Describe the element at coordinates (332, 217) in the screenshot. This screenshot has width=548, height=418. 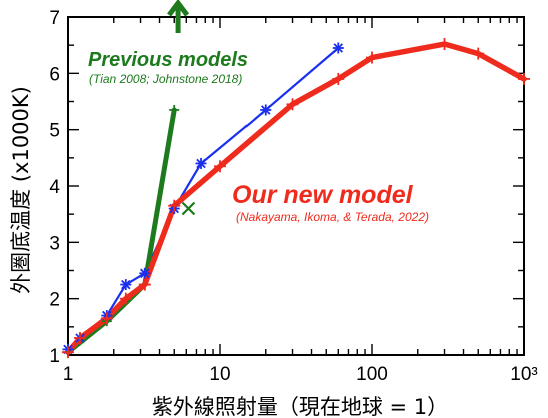
I see `new-model-citation: (Nakayama, Ikoma, & Terada, 2022)` at that location.